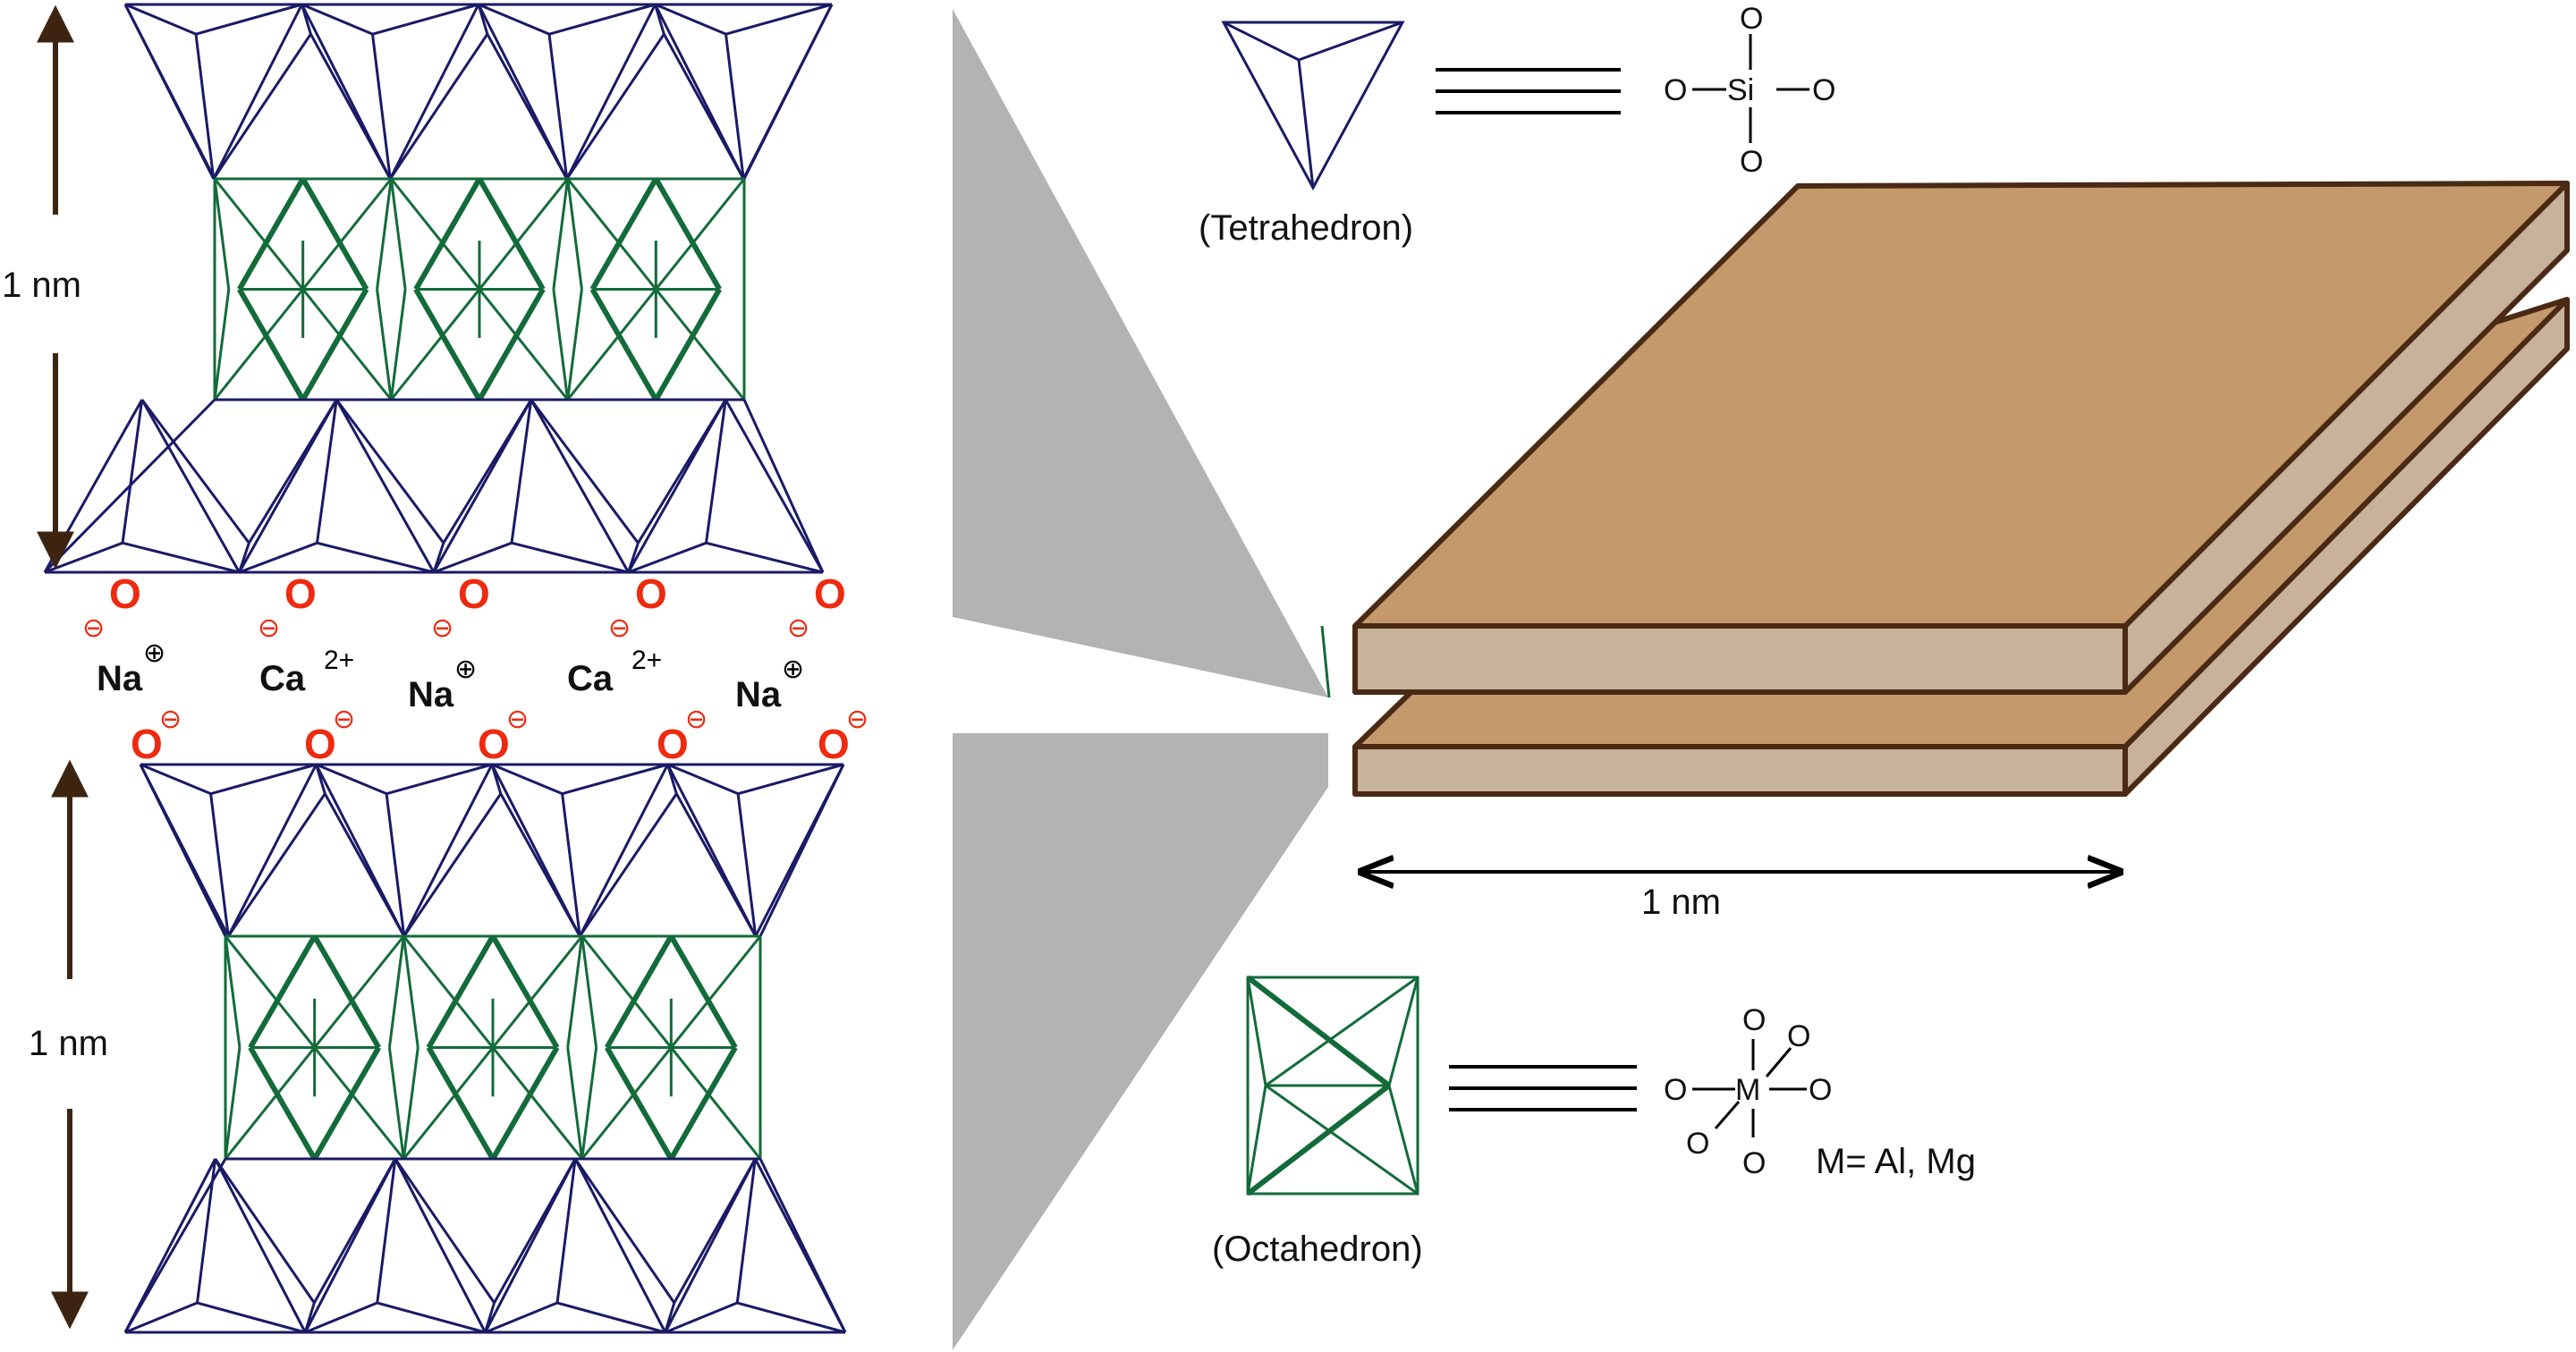 This screenshot has width=2576, height=1352. I want to click on svg-text: M, so click(1747, 1090).